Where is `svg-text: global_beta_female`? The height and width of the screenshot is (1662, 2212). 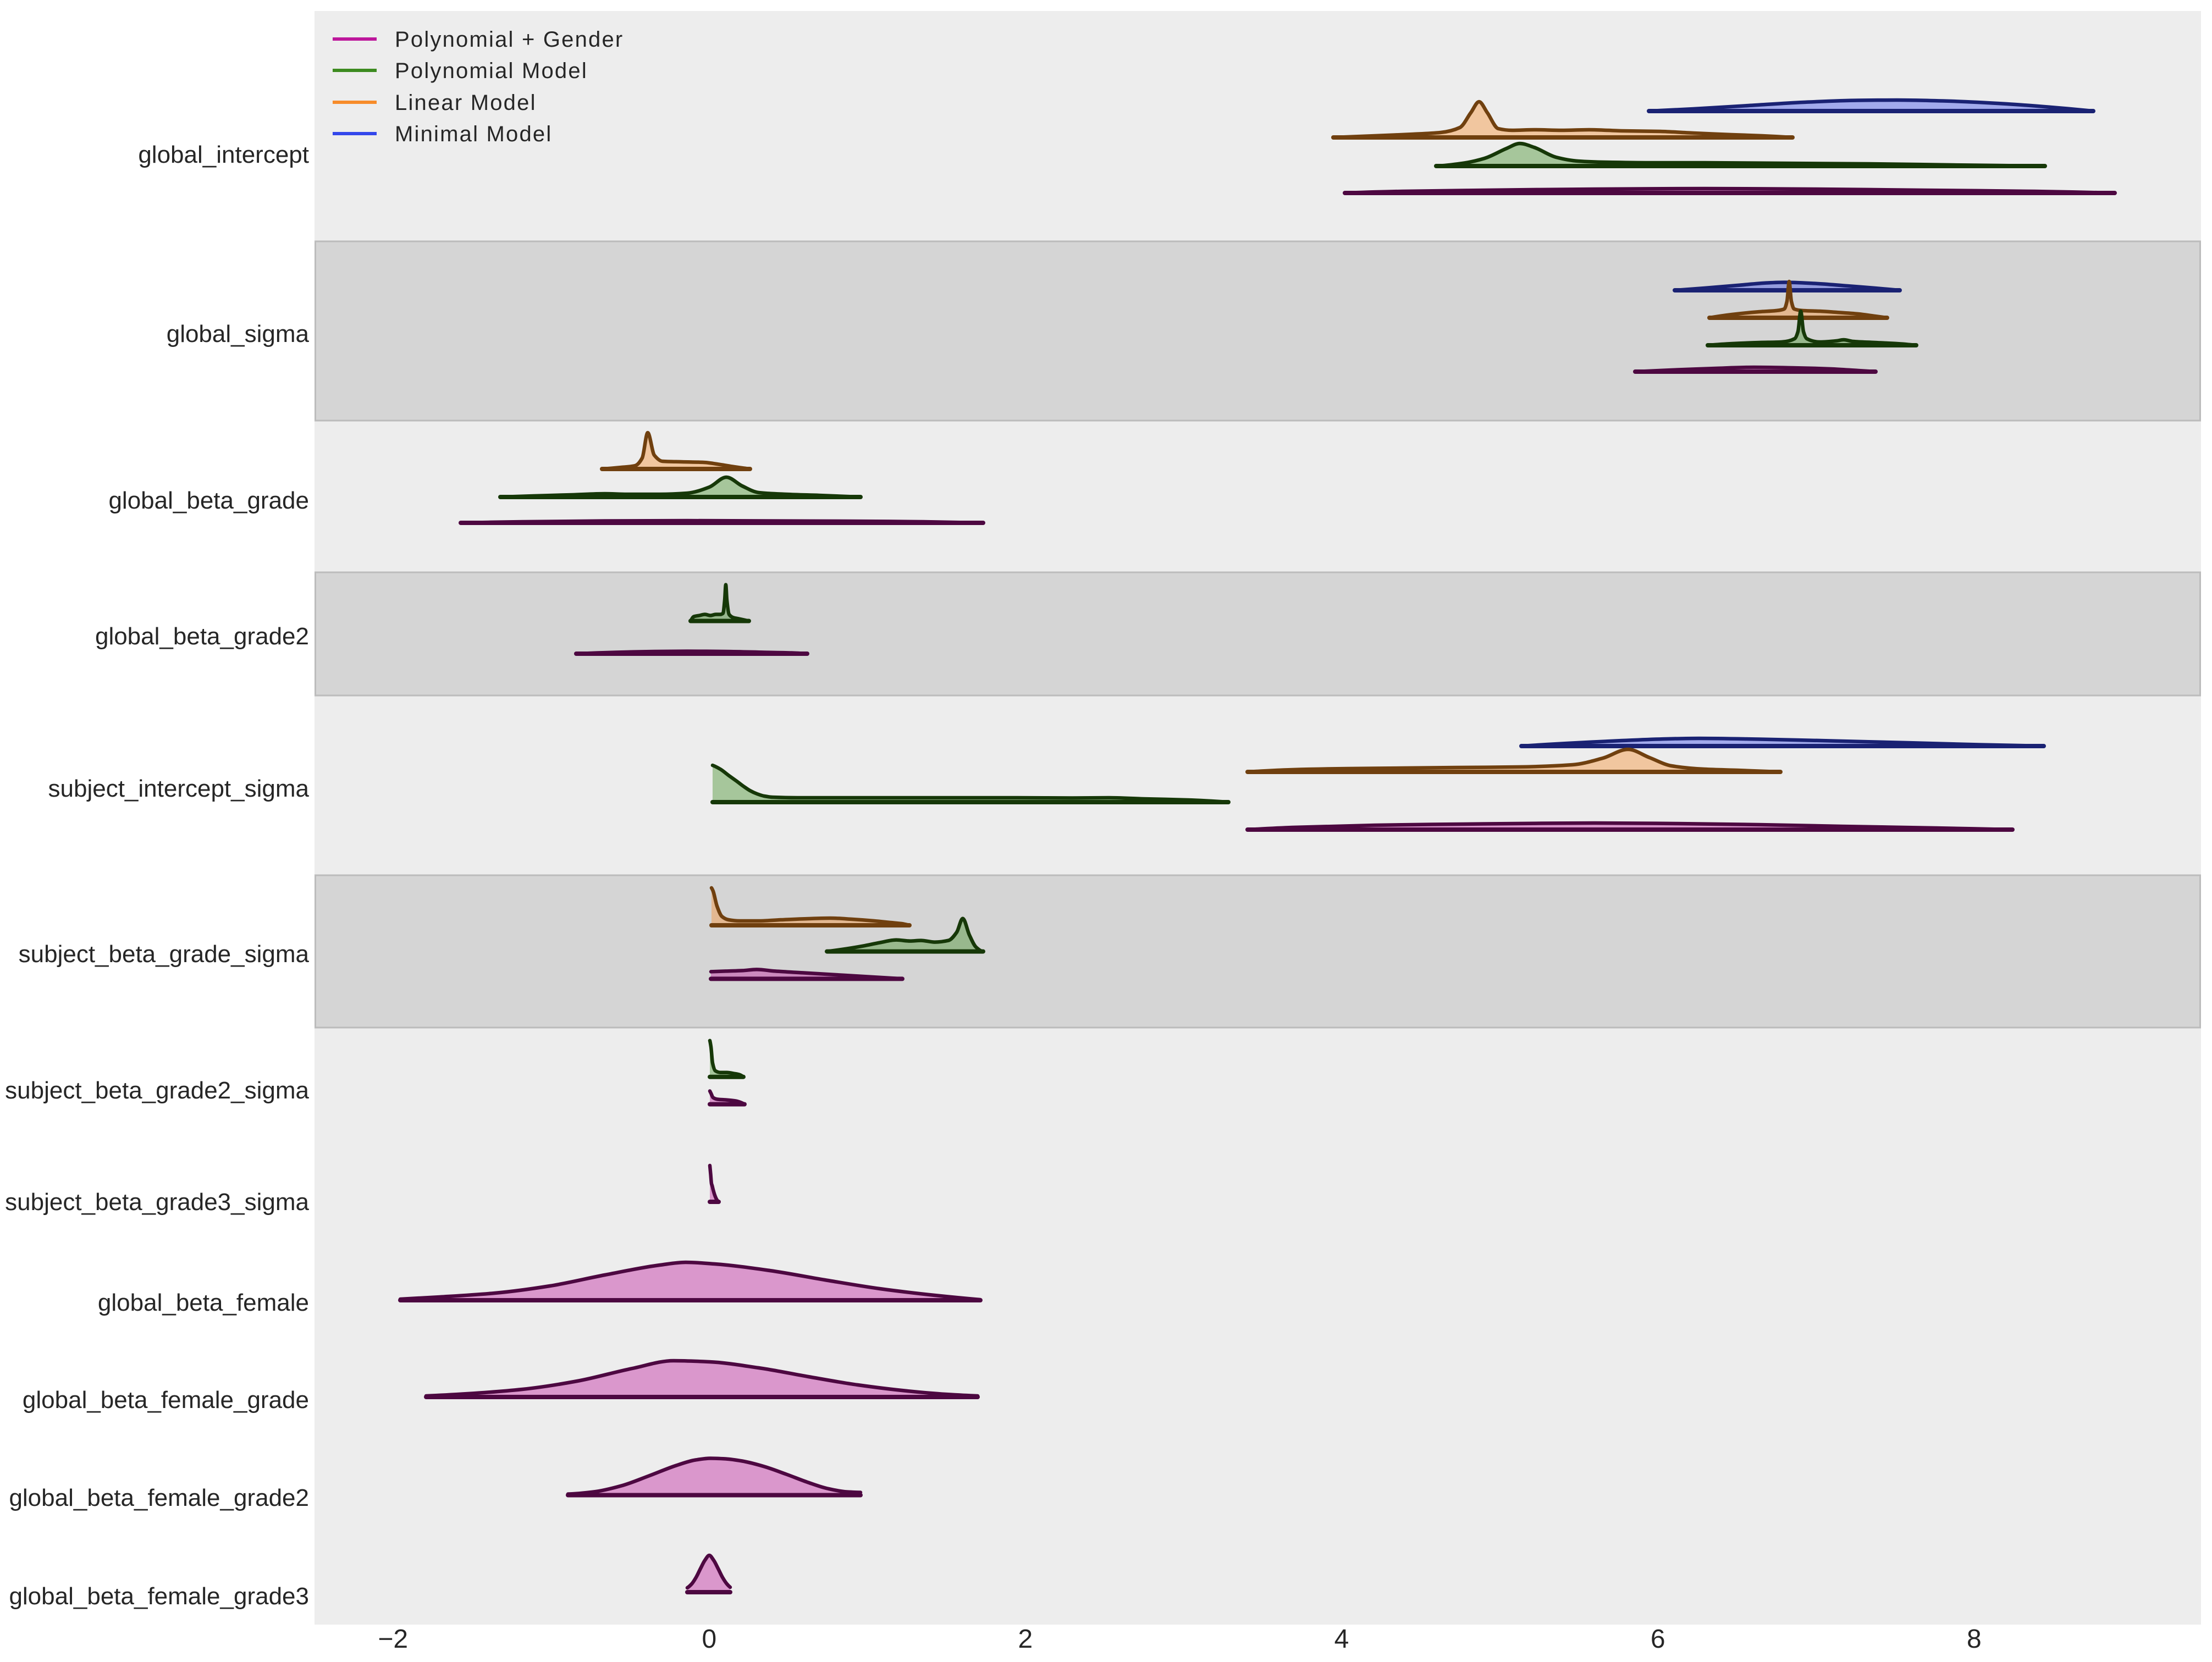 svg-text: global_beta_female is located at coordinates (204, 1302).